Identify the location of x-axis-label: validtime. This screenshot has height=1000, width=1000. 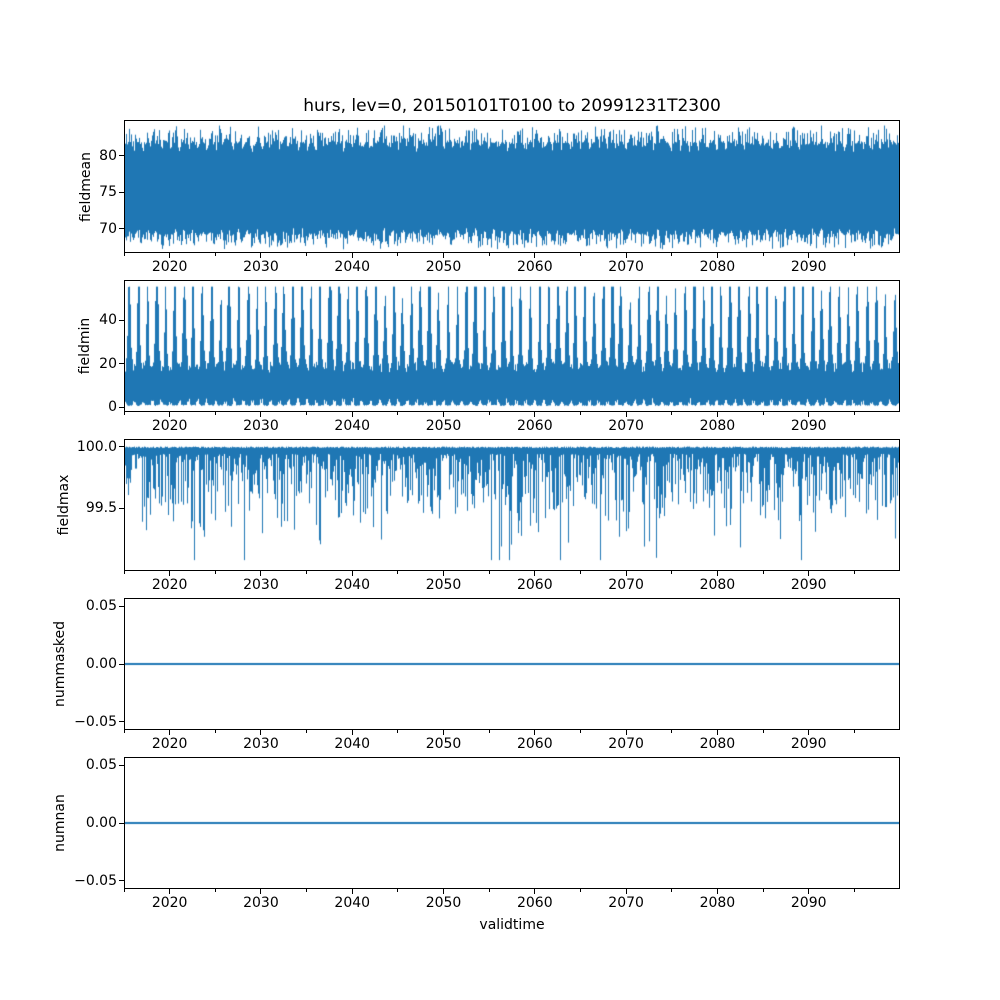
(512, 925).